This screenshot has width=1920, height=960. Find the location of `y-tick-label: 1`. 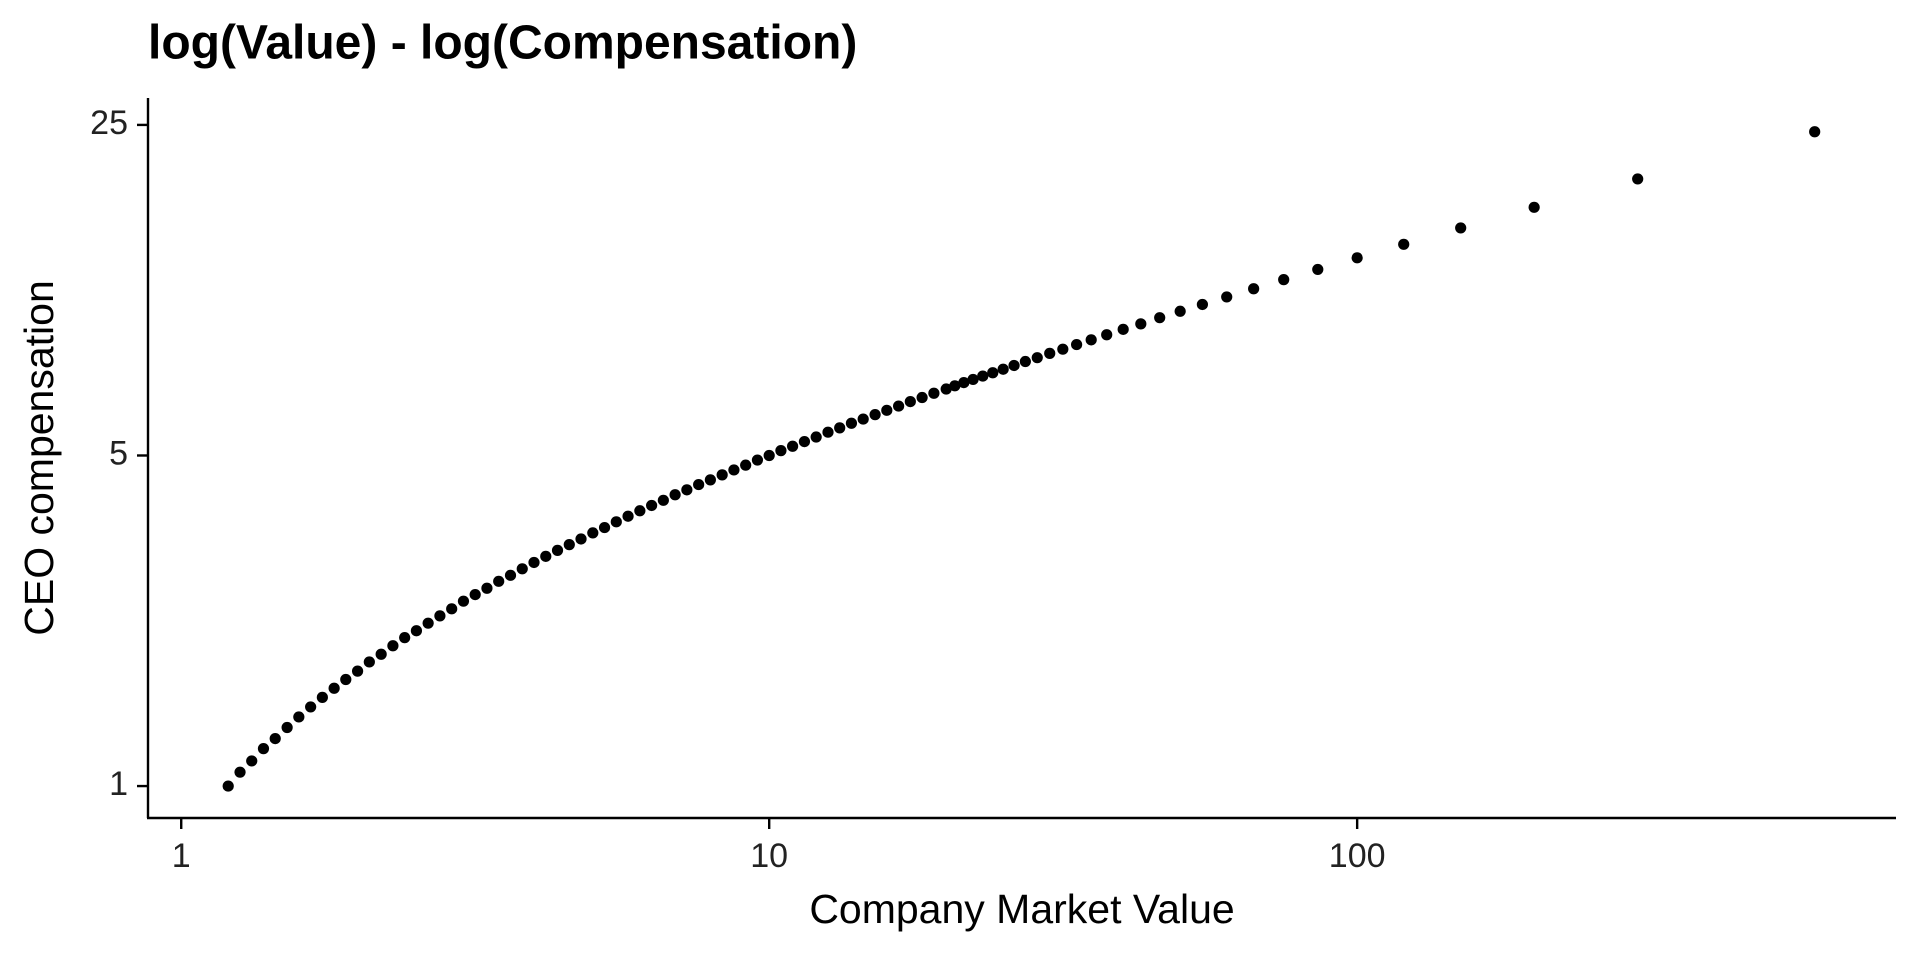

y-tick-label: 1 is located at coordinates (118, 784).